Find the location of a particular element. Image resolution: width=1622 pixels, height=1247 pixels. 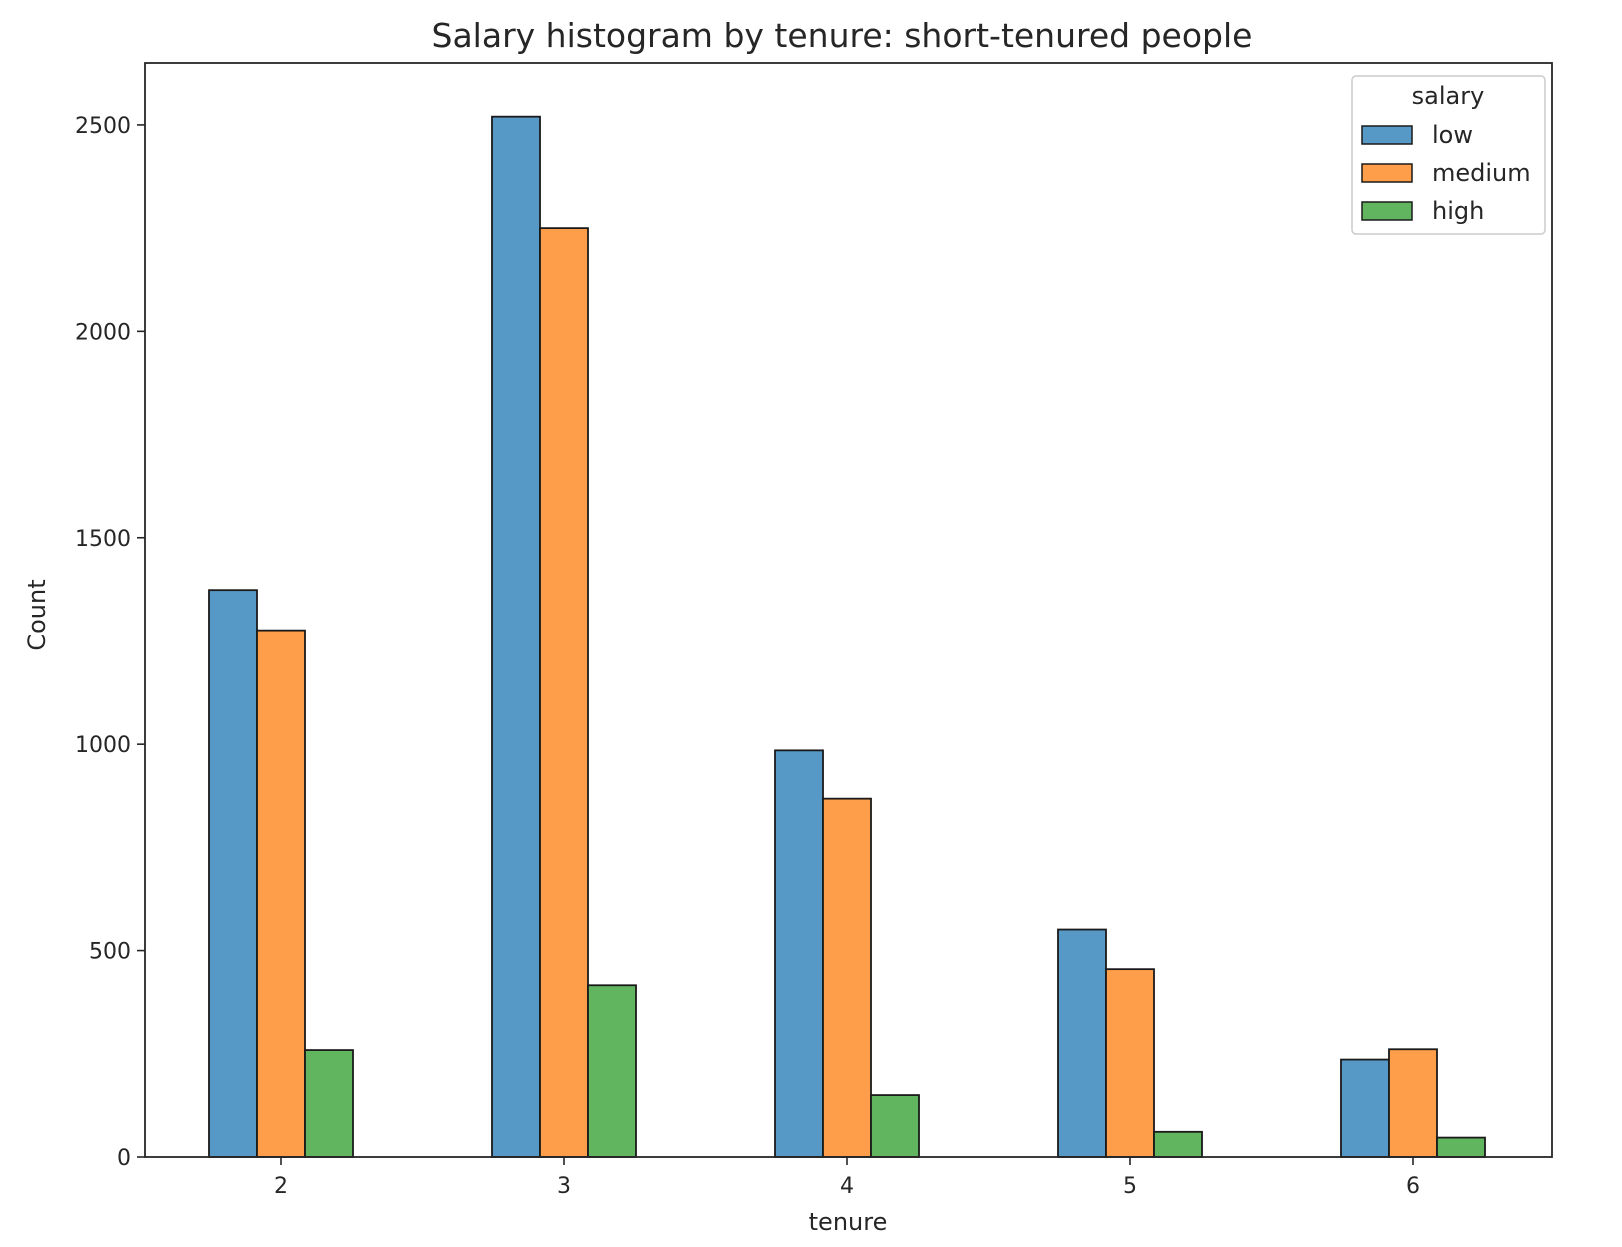

x-tick-label: 6 is located at coordinates (1413, 1186).